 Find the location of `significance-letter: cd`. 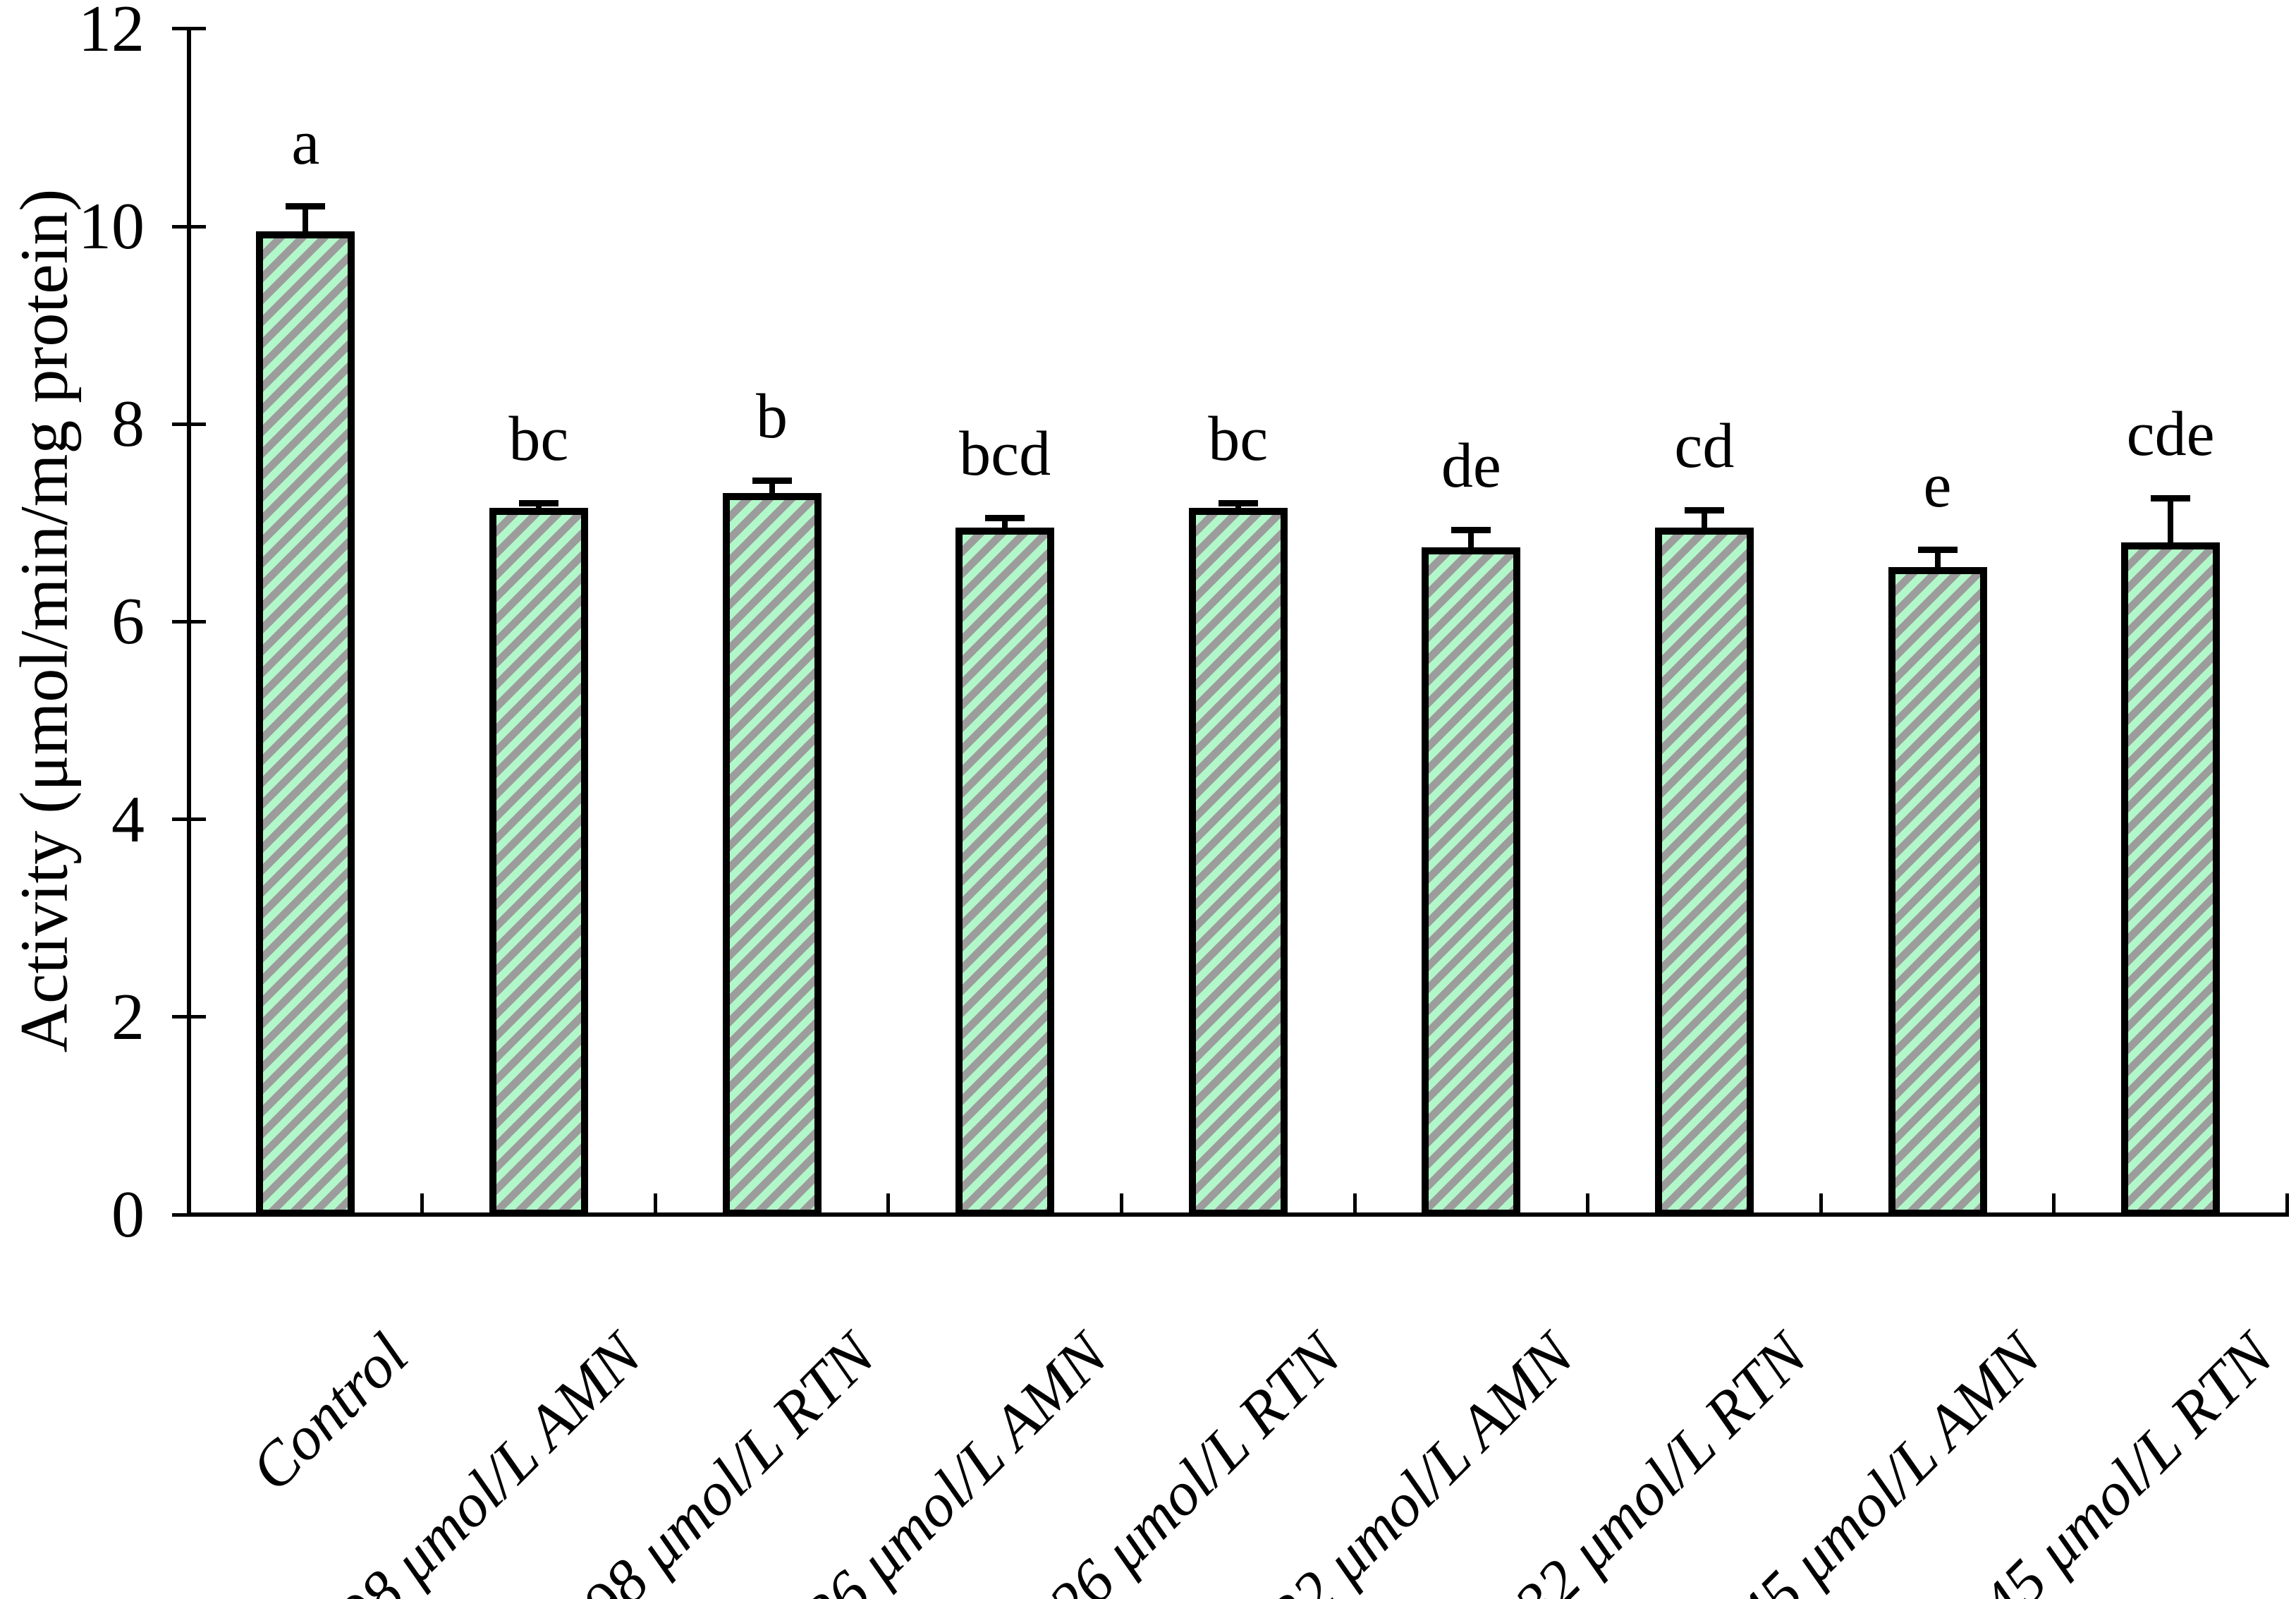

significance-letter: cd is located at coordinates (1704, 446).